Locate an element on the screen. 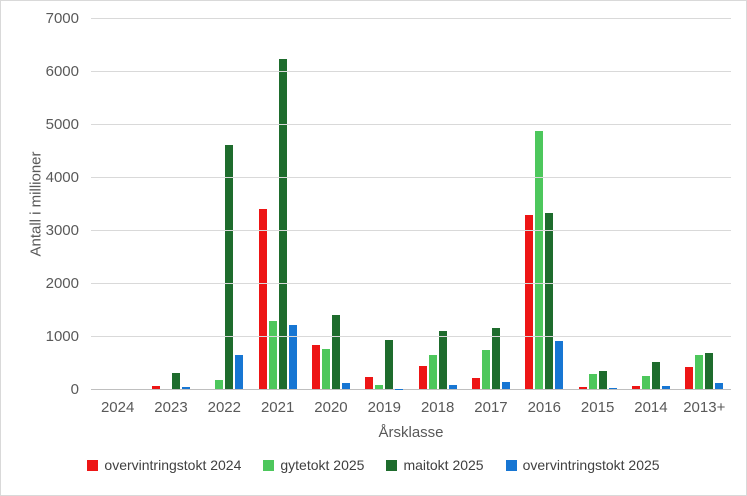  bar-maitokt-2025-2015 is located at coordinates (602, 380).